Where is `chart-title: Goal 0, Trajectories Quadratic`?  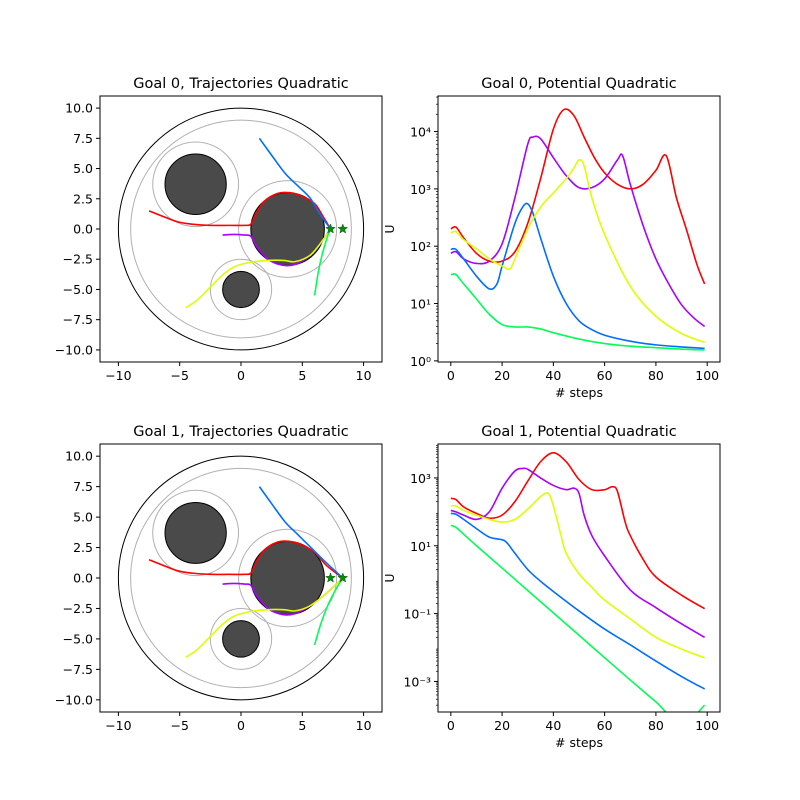
chart-title: Goal 0, Trajectories Quadratic is located at coordinates (240, 84).